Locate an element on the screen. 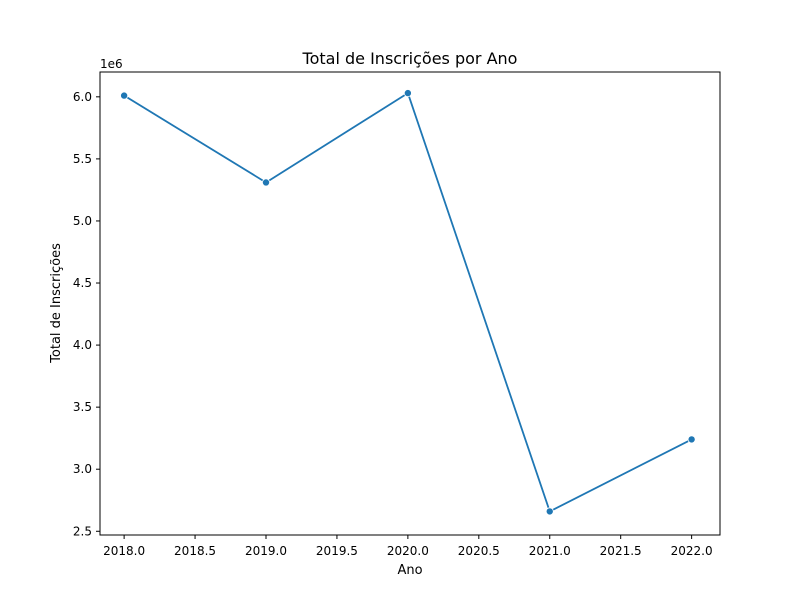  x-axis-label: Ano is located at coordinates (409, 570).